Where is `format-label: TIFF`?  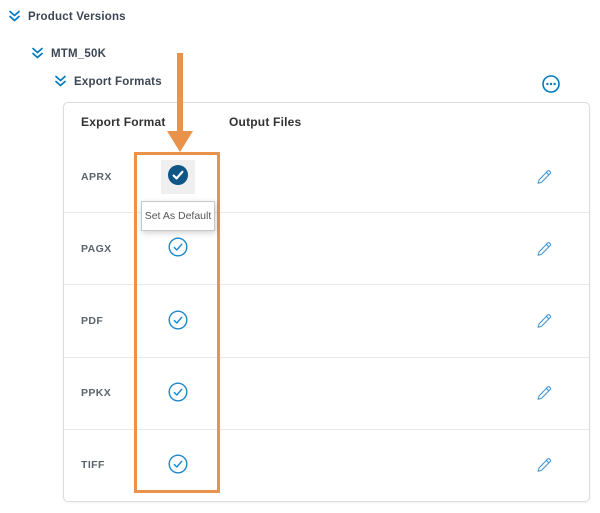
format-label: TIFF is located at coordinates (93, 465).